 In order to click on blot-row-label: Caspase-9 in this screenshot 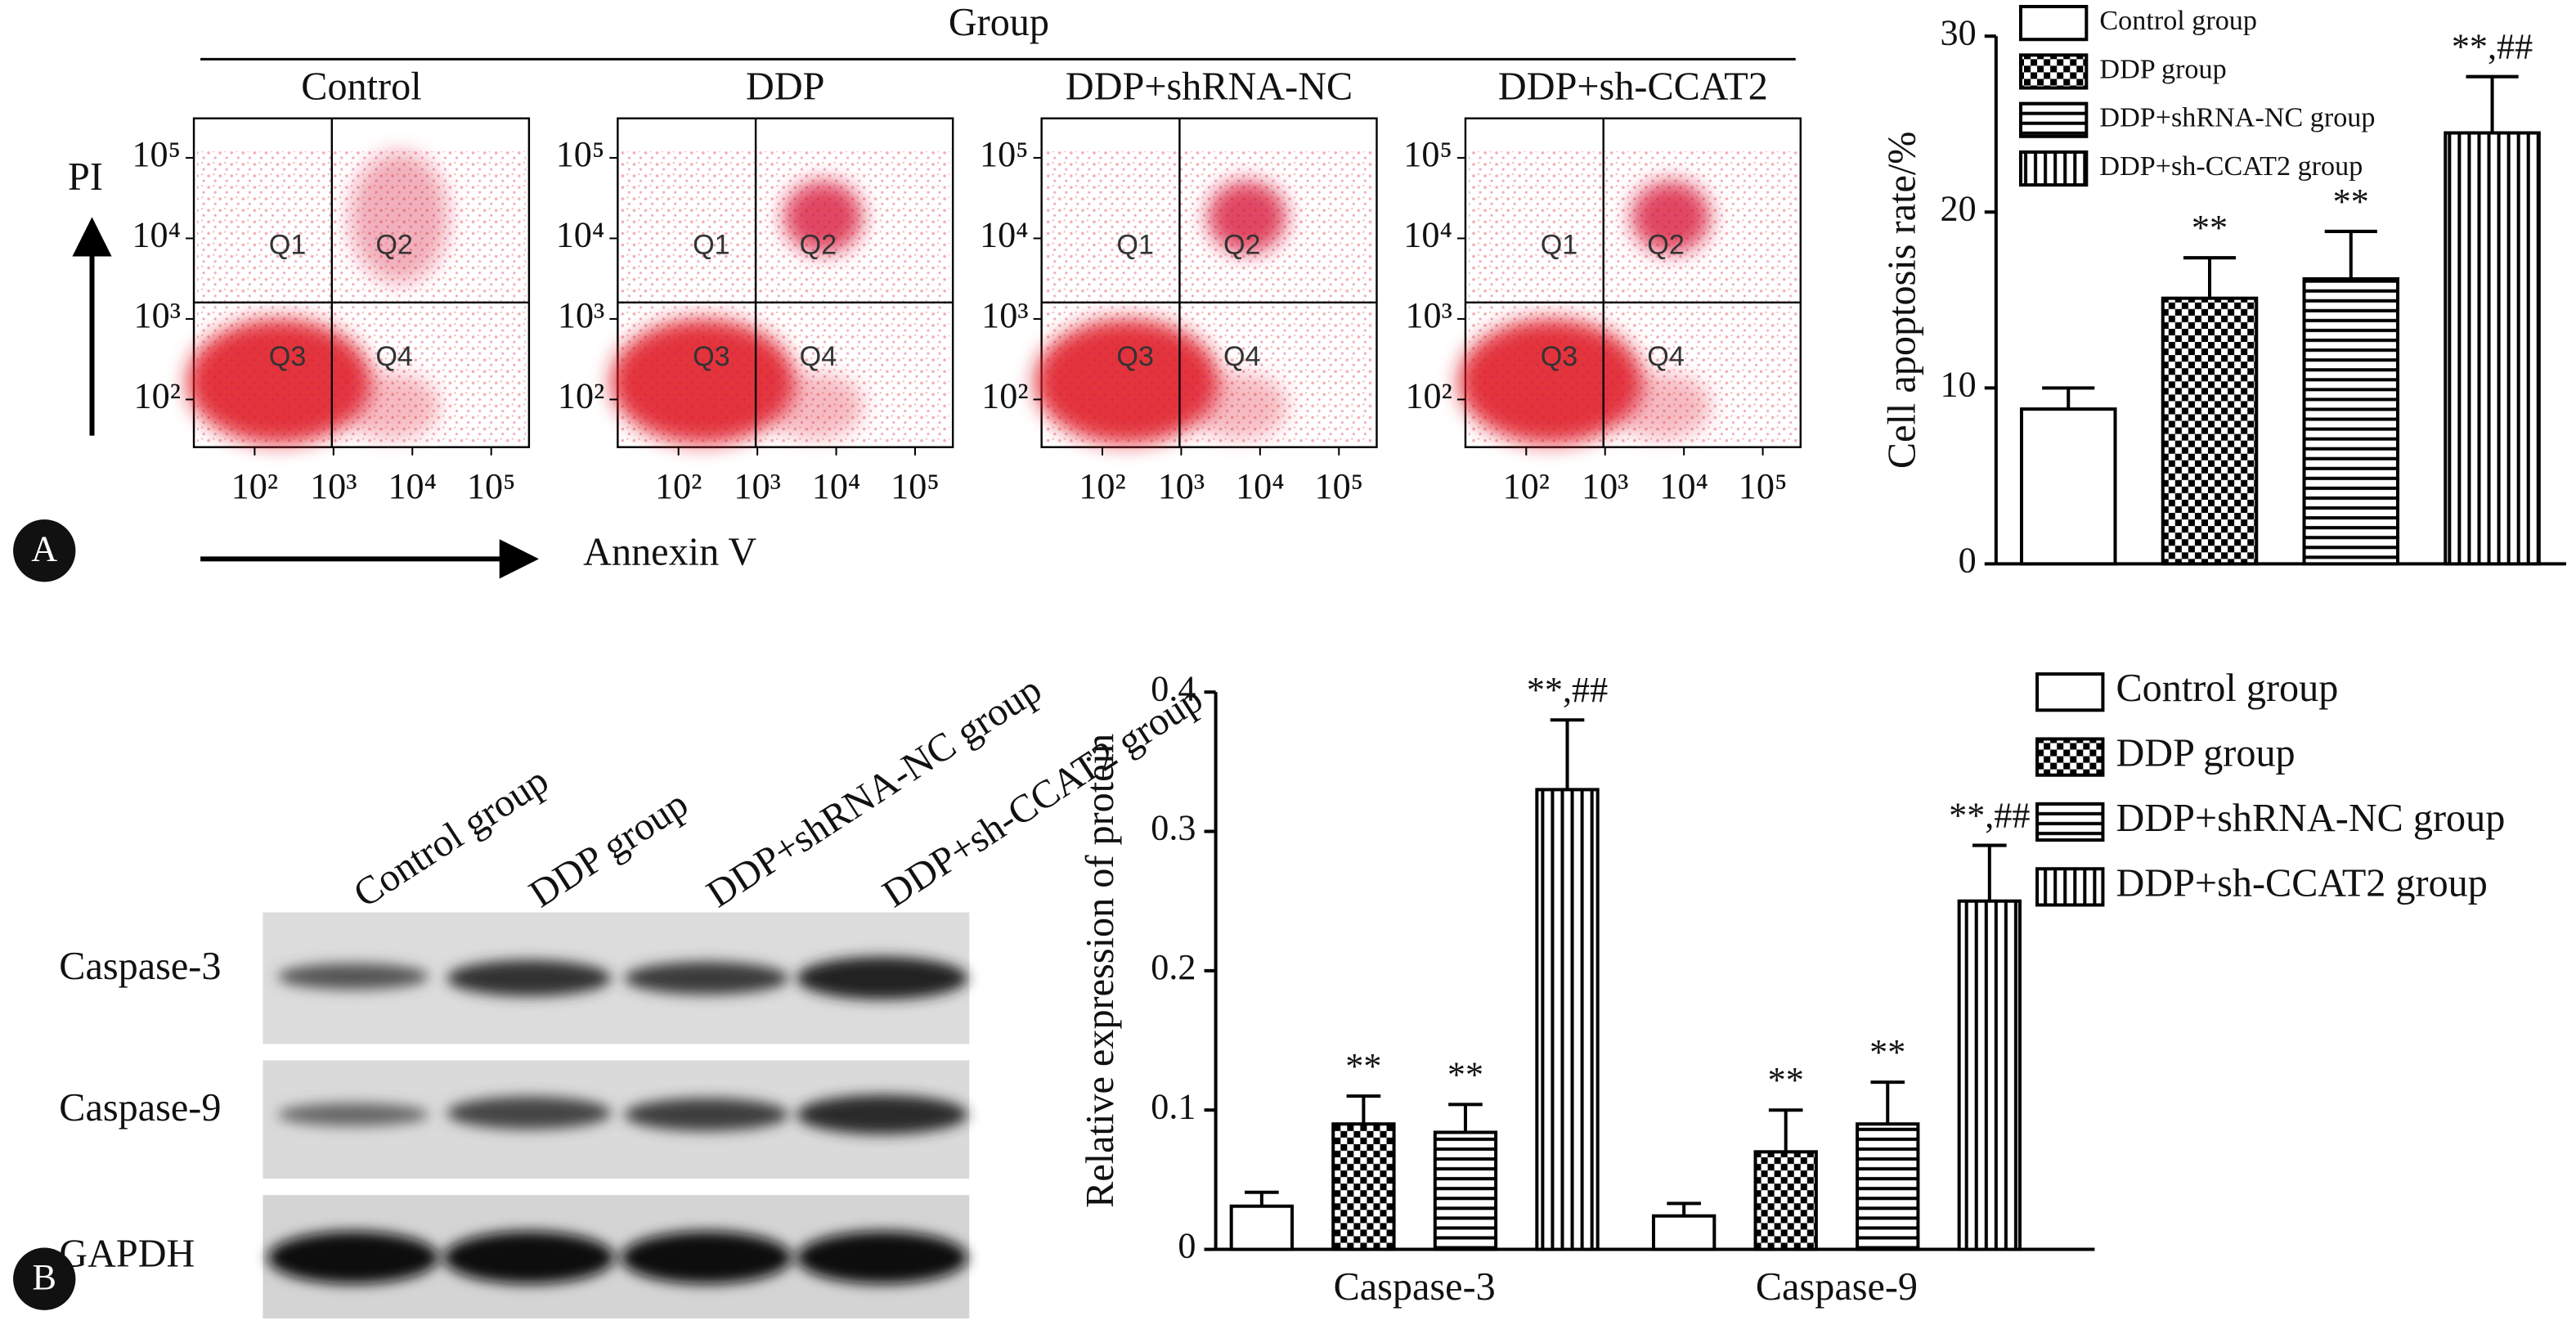, I will do `click(140, 1108)`.